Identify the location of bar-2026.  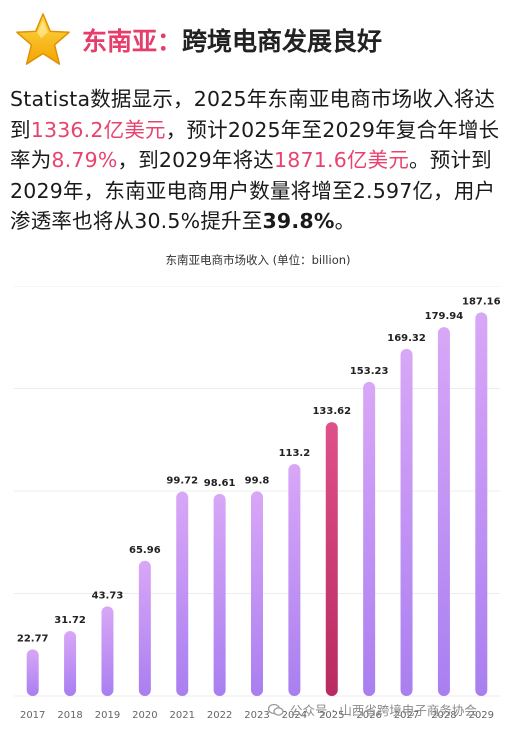
(369, 538).